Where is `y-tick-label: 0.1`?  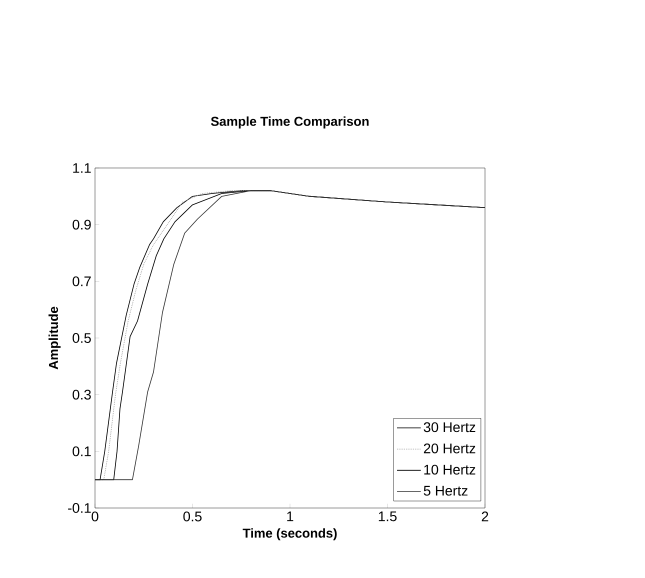
y-tick-label: 0.1 is located at coordinates (81, 451).